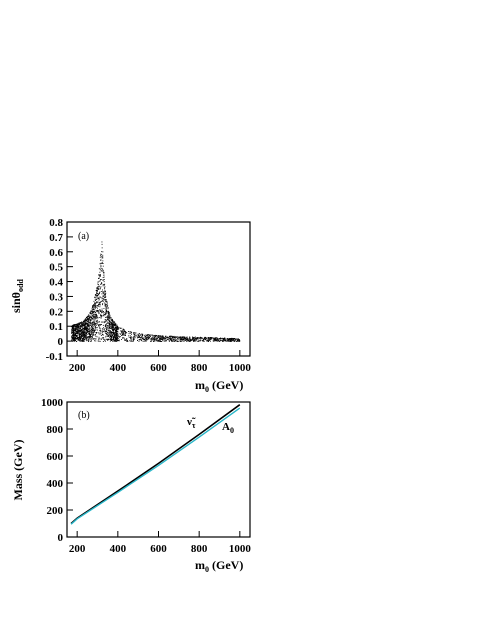 This screenshot has width=484, height=627. Describe the element at coordinates (156, 291) in the screenshot. I see `panel-a-points` at that location.